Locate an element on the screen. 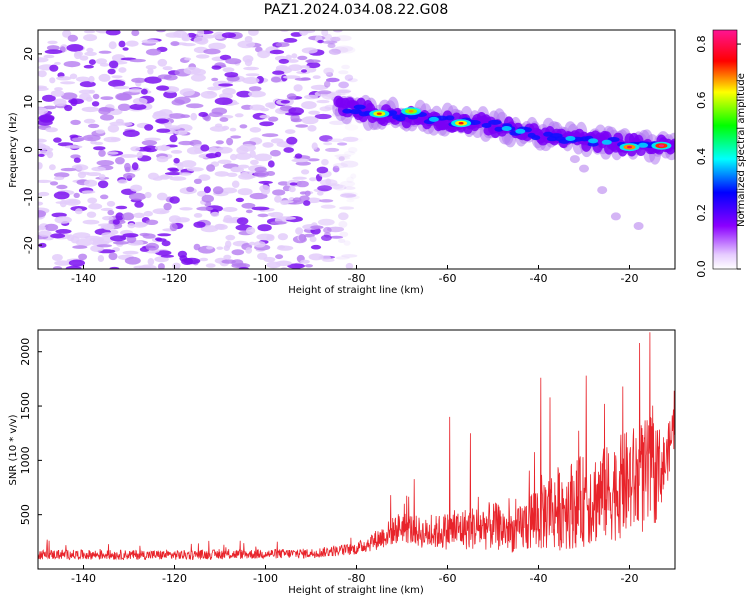 Image resolution: width=750 pixels, height=600 pixels. spectrogram-x-ticks: -140 -120 -100 -80 -60 -40 -20 is located at coordinates (354, 275).